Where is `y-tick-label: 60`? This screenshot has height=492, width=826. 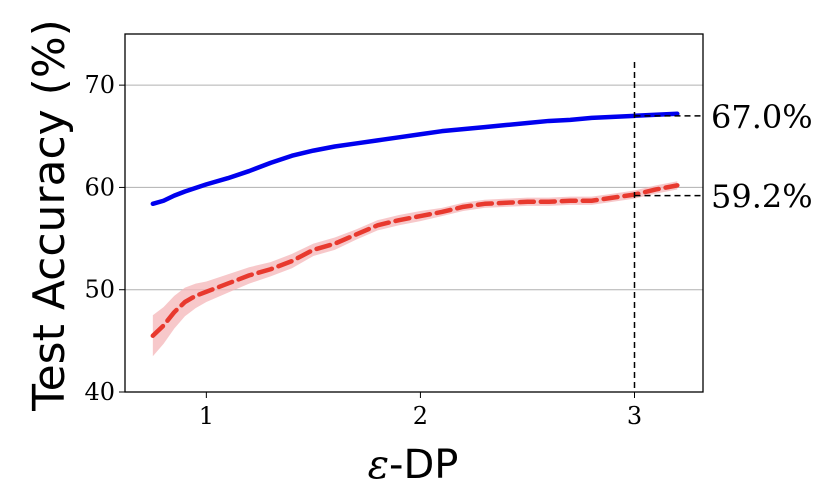
y-tick-label: 60 is located at coordinates (99, 187).